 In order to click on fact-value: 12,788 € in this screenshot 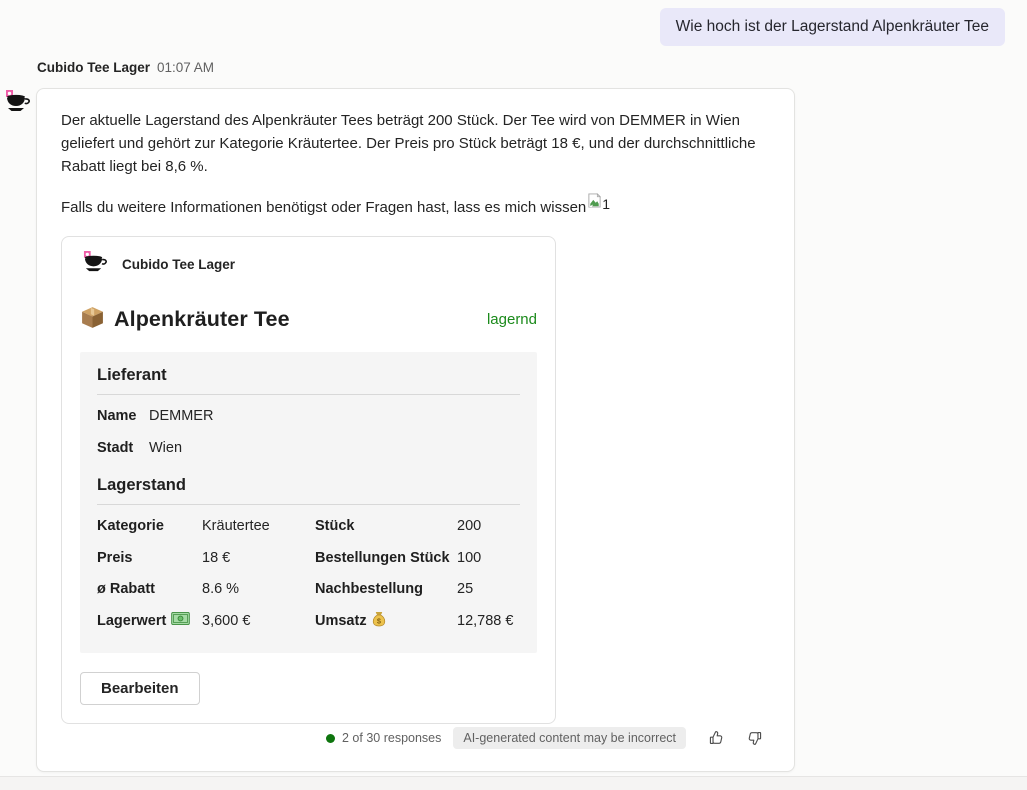, I will do `click(485, 620)`.